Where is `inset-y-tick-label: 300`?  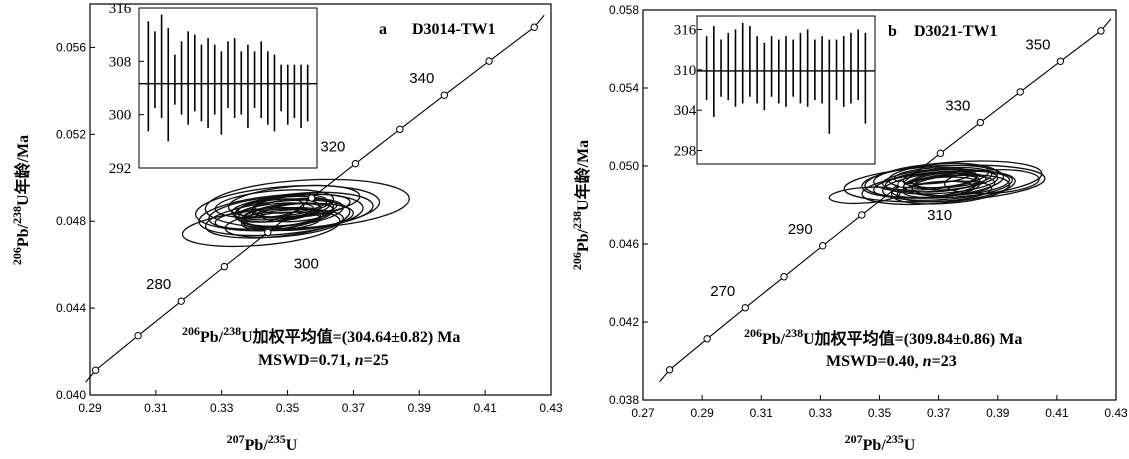
inset-y-tick-label: 300 is located at coordinates (120, 116).